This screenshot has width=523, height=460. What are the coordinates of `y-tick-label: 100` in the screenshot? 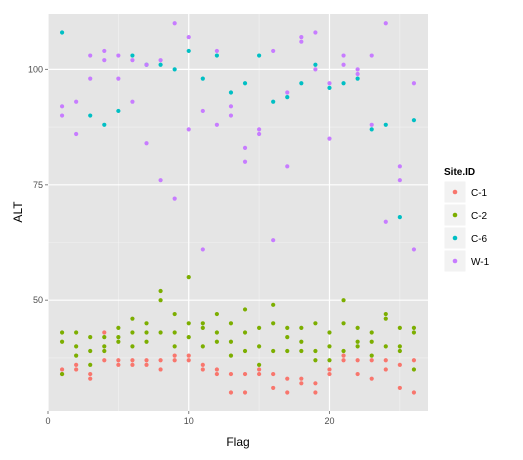 It's located at (35, 69).